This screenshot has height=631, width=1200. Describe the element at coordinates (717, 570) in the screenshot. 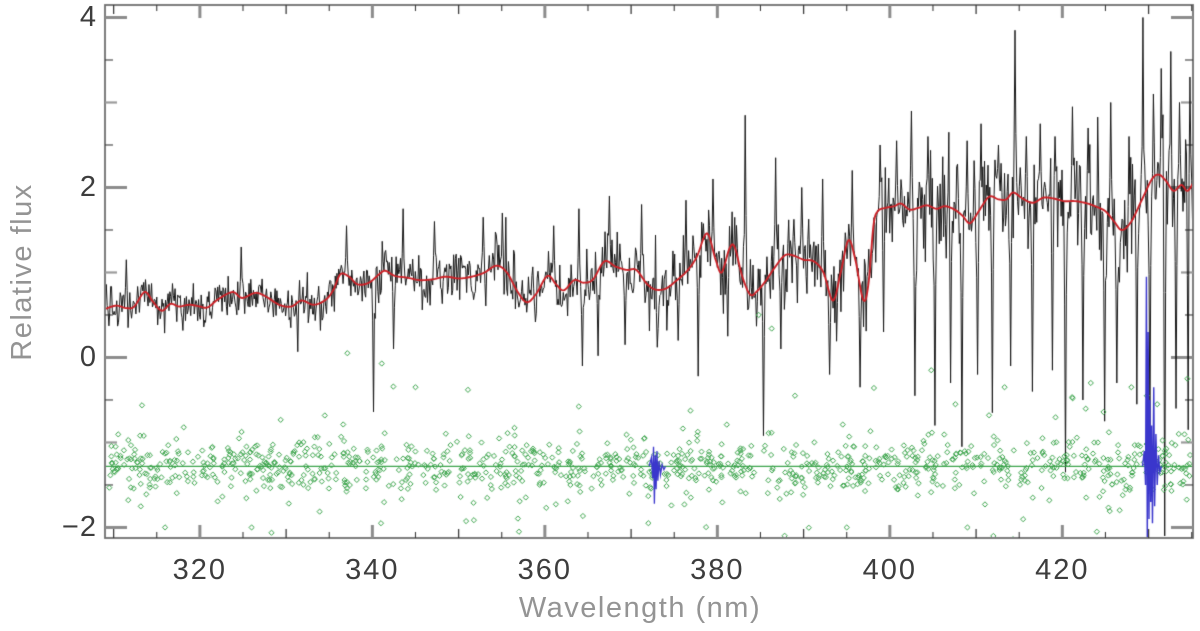

I see `x-tick-label: 380` at that location.